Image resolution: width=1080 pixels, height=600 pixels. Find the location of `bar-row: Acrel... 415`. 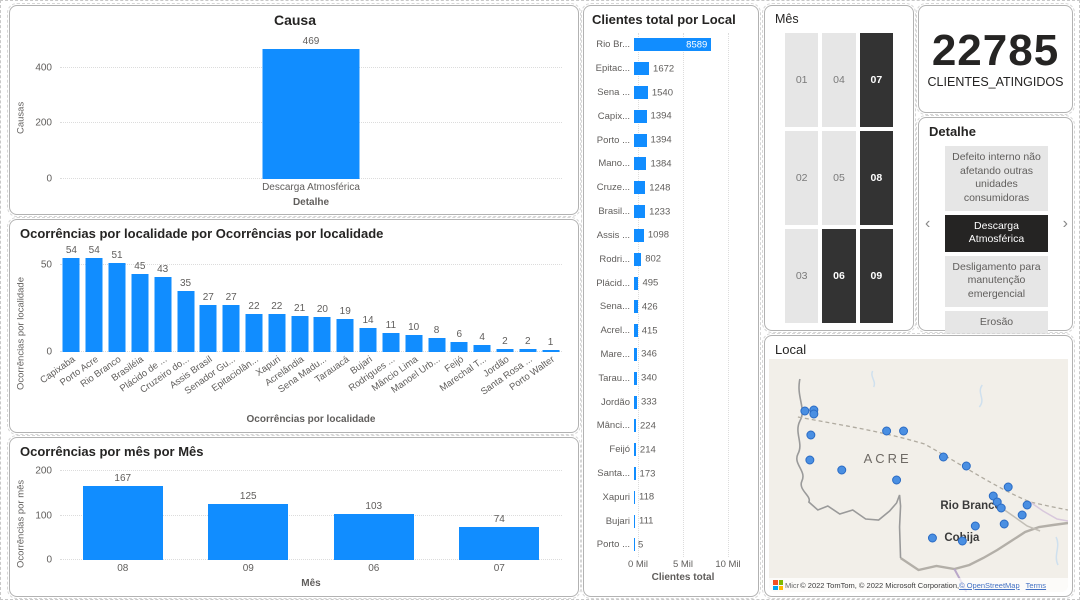

bar-row: Acrel... 415 is located at coordinates (672, 331).